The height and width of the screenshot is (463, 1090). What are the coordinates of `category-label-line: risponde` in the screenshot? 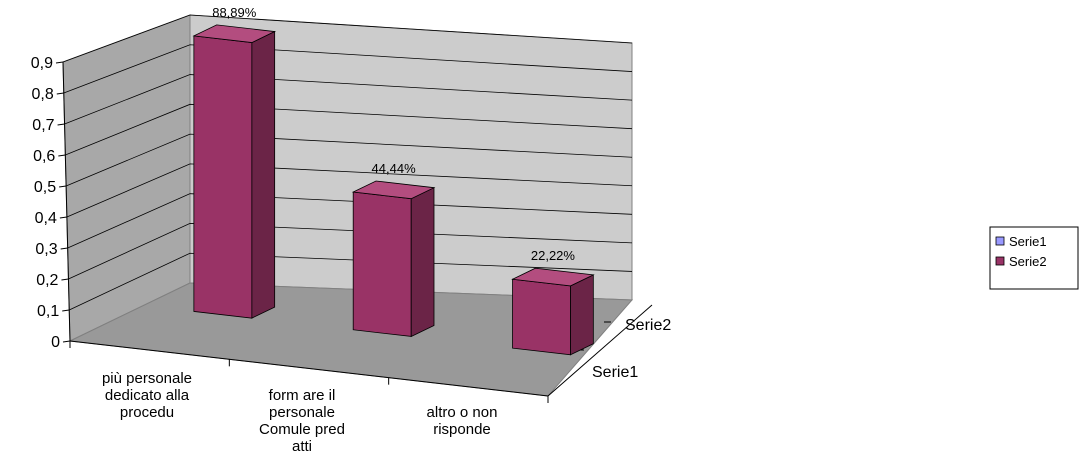 It's located at (462, 429).